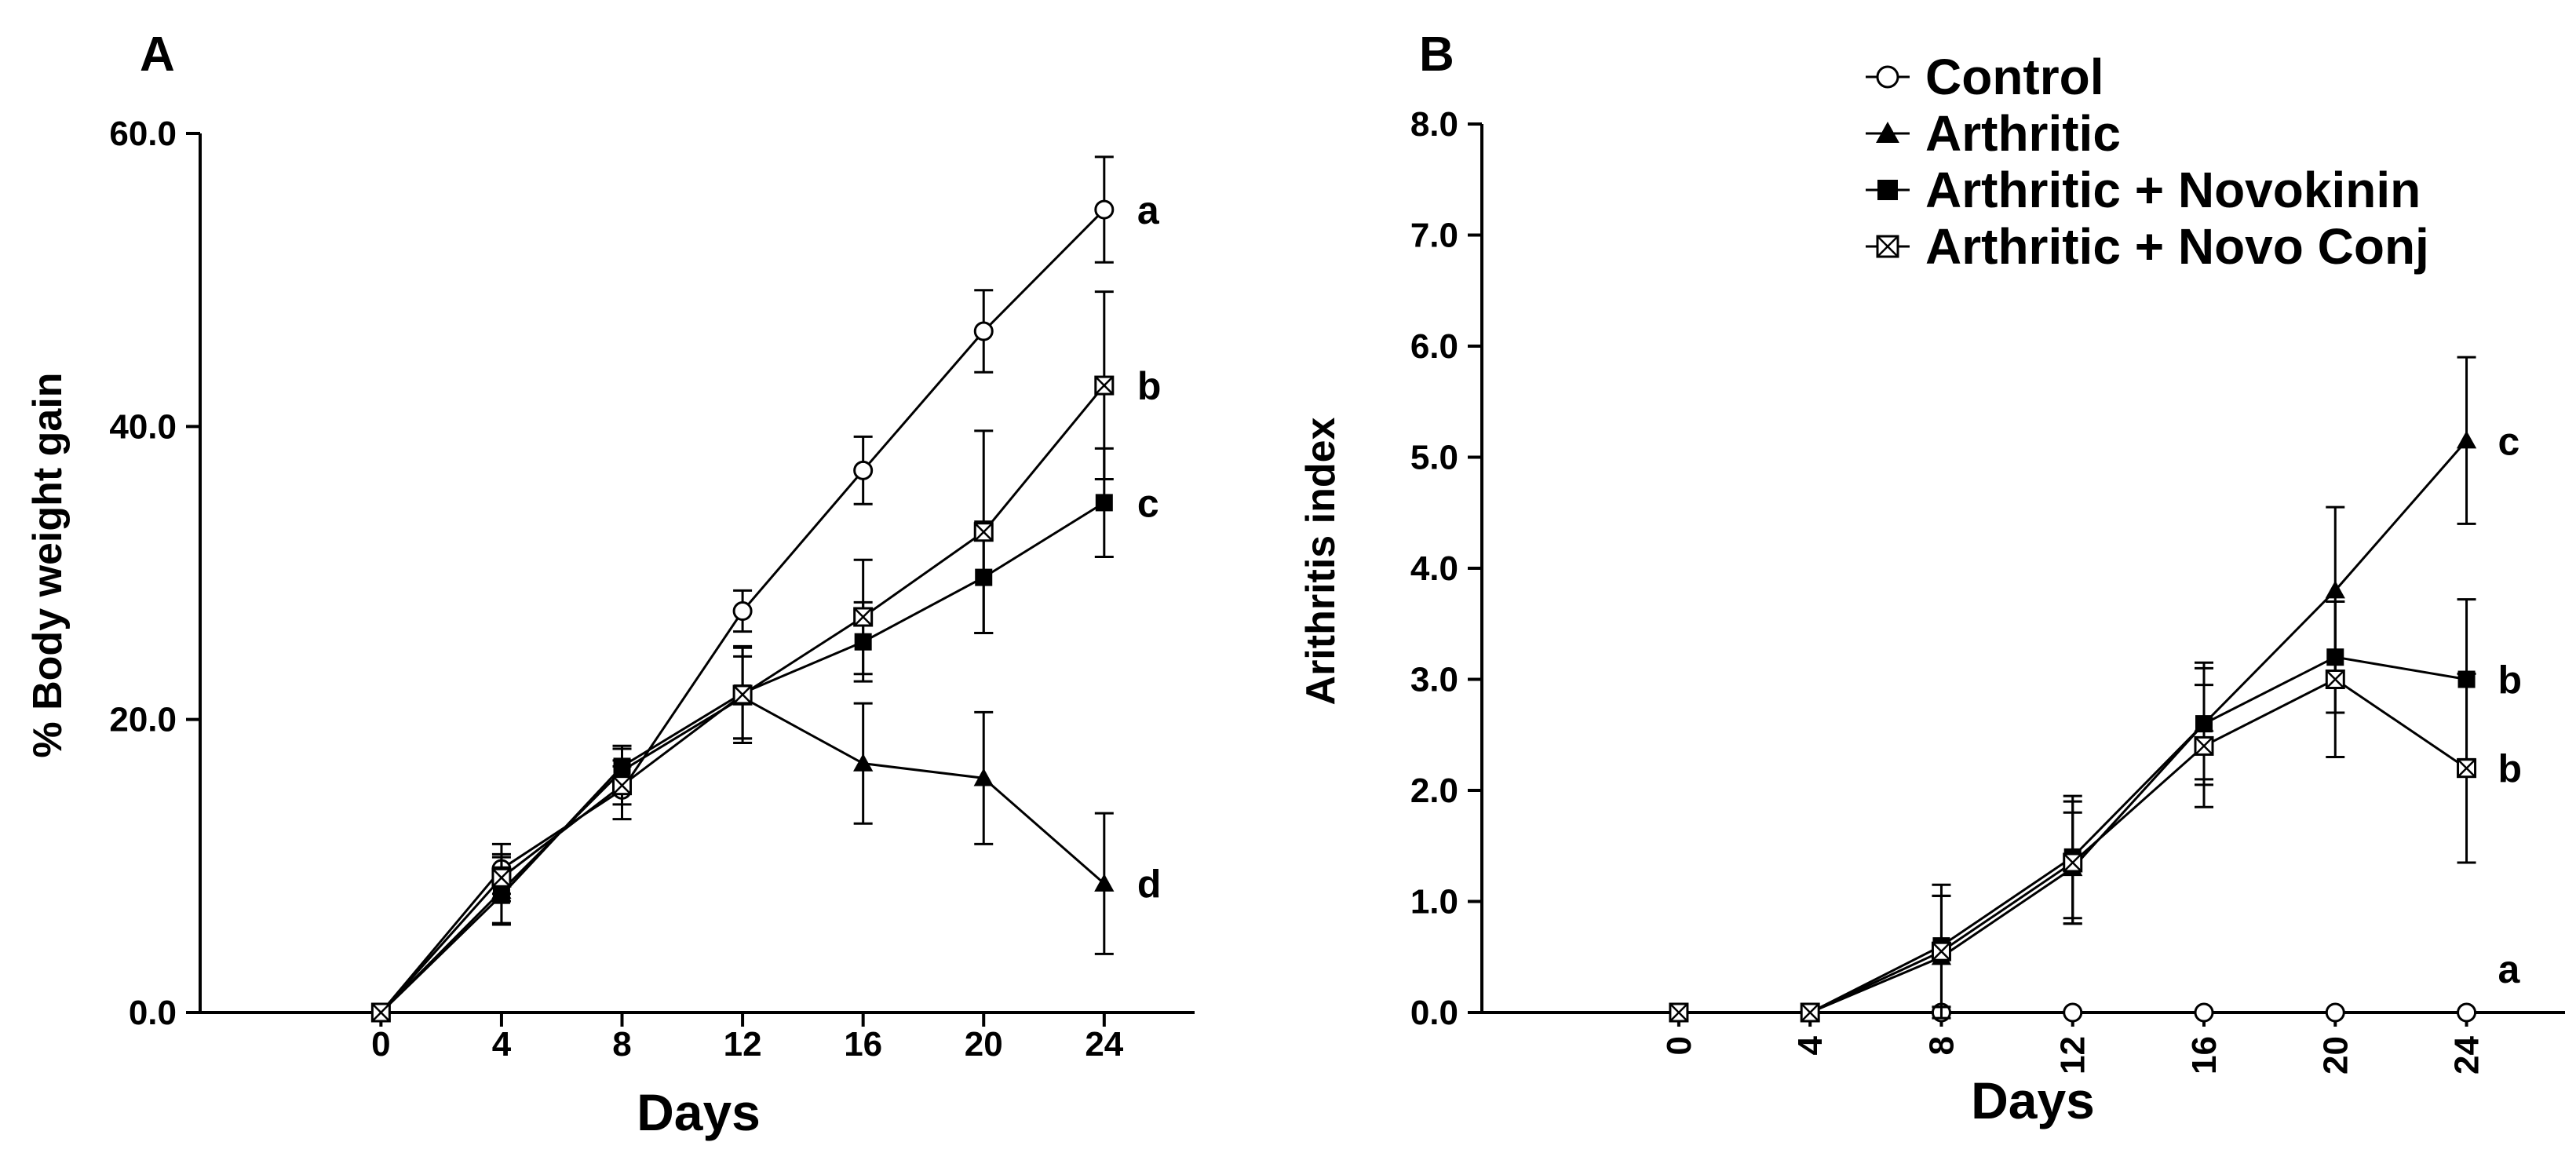  What do you see at coordinates (1436, 54) in the screenshot?
I see `panel-letter: B` at bounding box center [1436, 54].